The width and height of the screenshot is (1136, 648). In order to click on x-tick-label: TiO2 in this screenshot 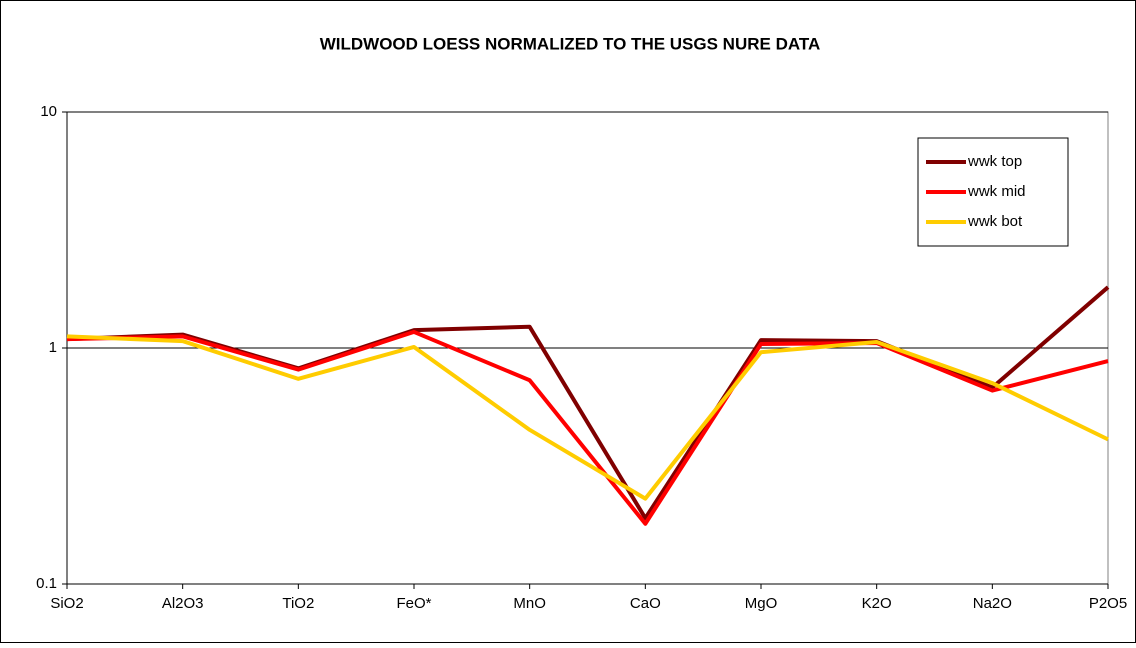, I will do `click(298, 603)`.